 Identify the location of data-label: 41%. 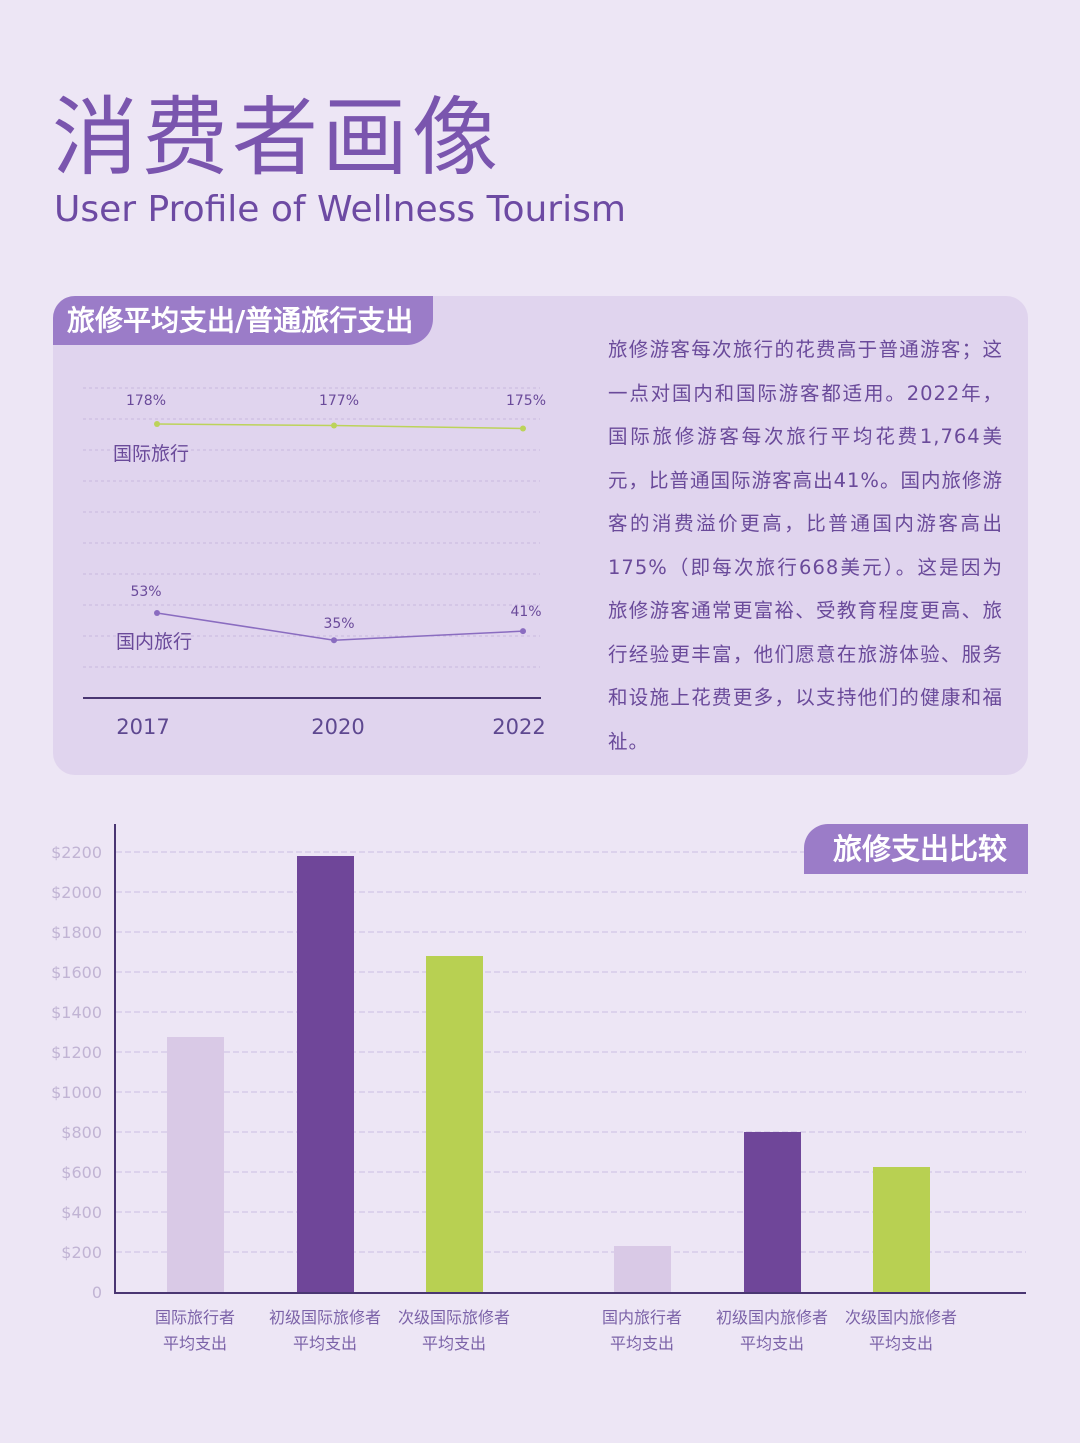
(525, 612).